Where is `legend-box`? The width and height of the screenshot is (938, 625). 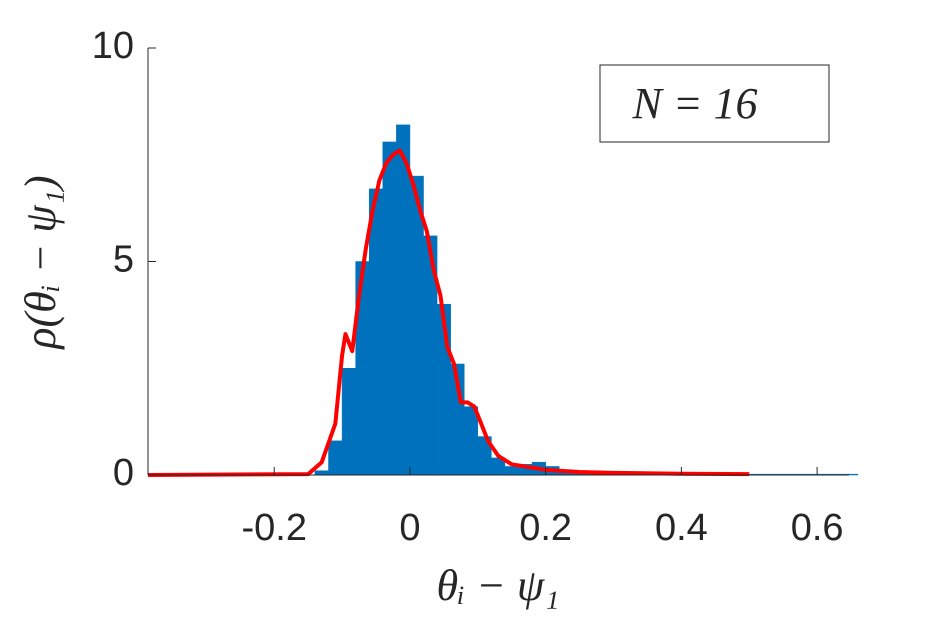
legend-box is located at coordinates (714, 103).